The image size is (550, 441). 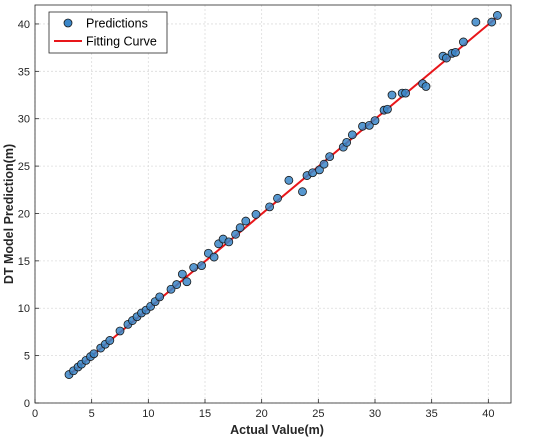 I want to click on y-tick-label: 20, so click(x=24, y=214).